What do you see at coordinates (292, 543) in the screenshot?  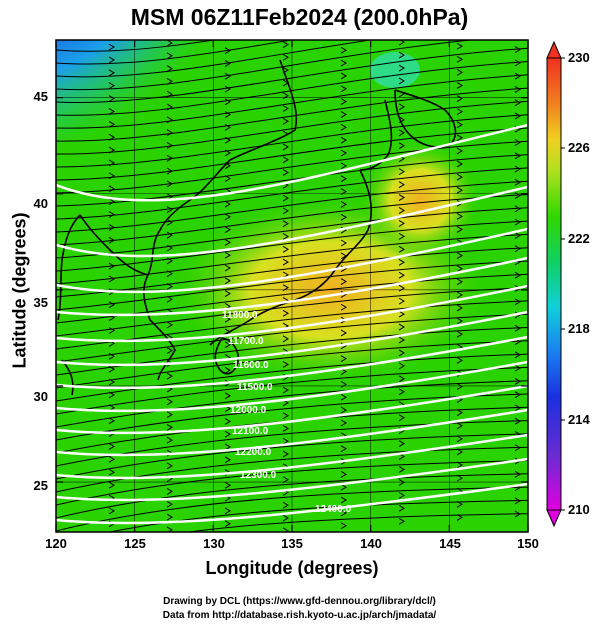 I see `x-tick-label: 135` at bounding box center [292, 543].